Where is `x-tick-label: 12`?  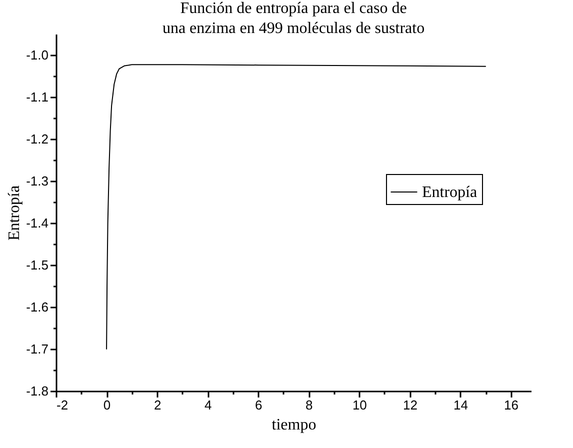 x-tick-label: 12 is located at coordinates (410, 405).